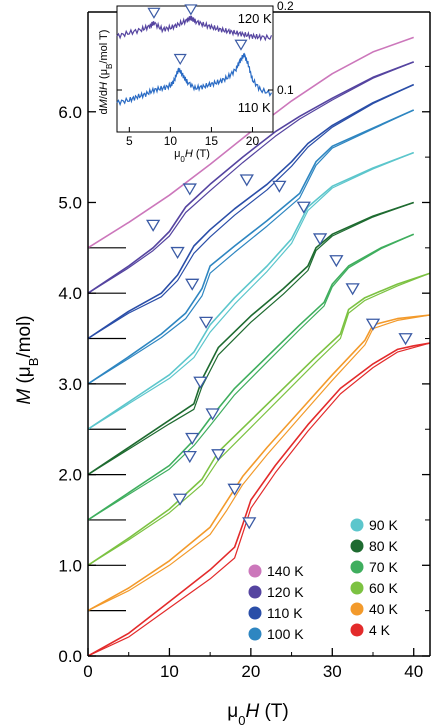 This screenshot has height=727, width=443. What do you see at coordinates (383, 567) in the screenshot?
I see `legend-label-70-K: 70 K` at bounding box center [383, 567].